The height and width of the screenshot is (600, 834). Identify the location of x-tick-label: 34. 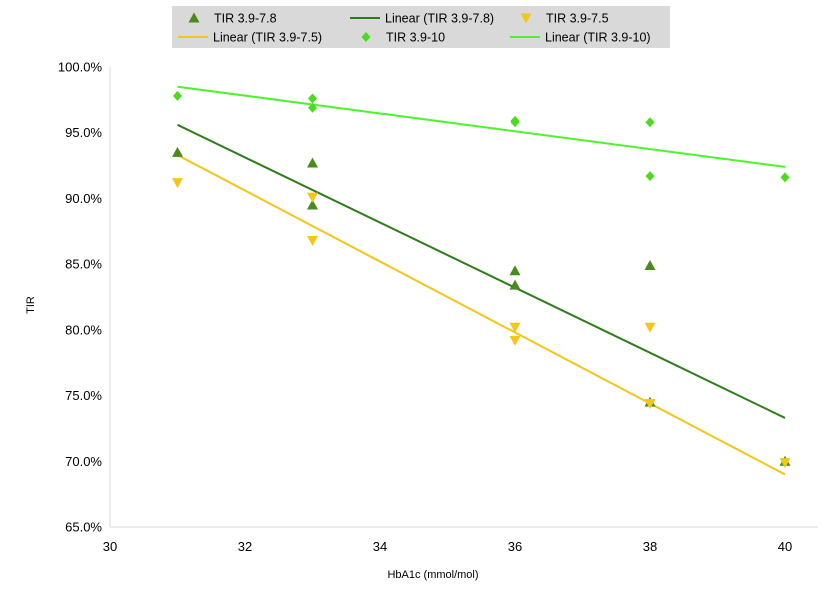
(380, 546).